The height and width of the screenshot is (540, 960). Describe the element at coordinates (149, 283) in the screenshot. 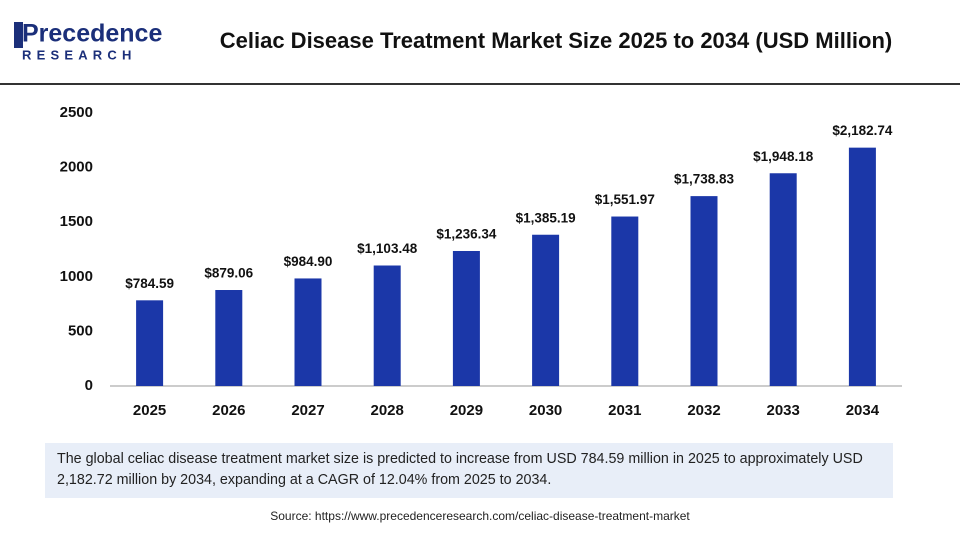

I see `value-label: $784.59` at that location.